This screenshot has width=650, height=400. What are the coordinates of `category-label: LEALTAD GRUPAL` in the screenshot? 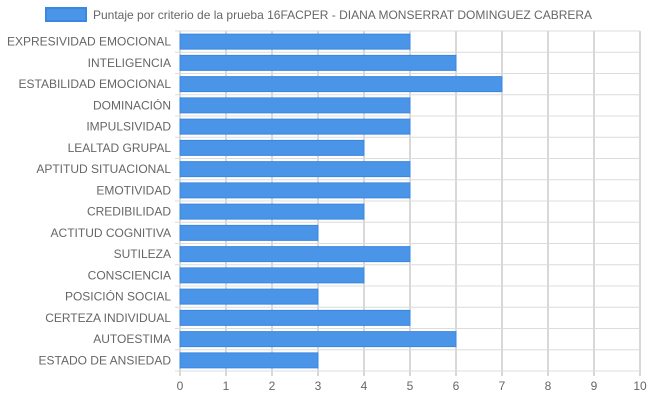 It's located at (120, 148).